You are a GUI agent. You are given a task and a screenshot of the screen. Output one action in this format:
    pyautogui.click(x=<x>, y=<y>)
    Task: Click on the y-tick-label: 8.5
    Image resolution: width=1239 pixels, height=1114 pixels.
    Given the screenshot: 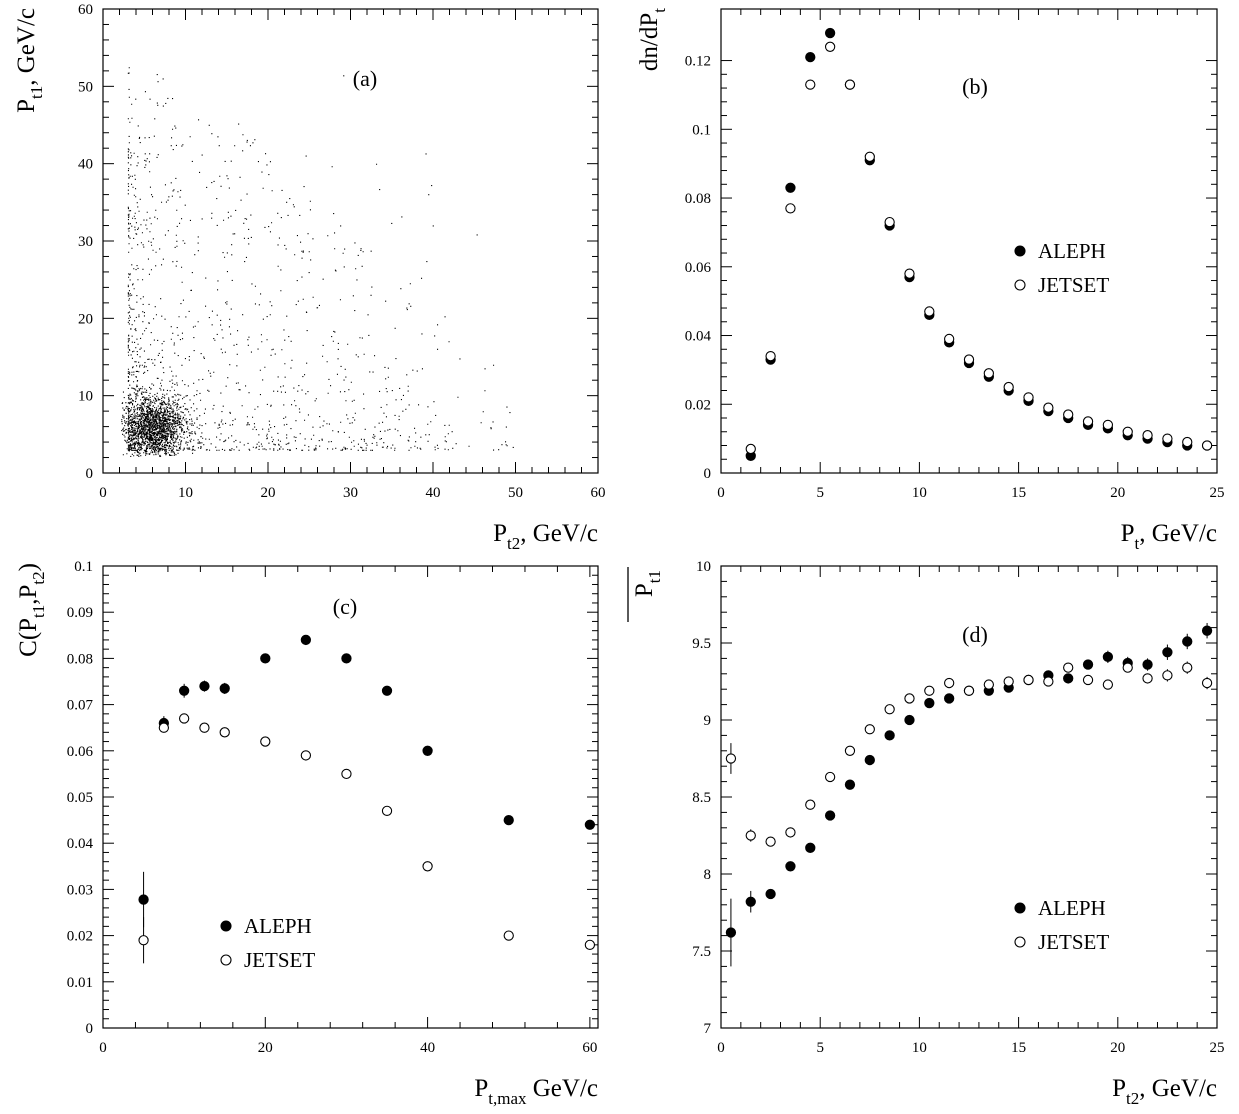 What is the action you would take?
    pyautogui.click(x=701, y=798)
    